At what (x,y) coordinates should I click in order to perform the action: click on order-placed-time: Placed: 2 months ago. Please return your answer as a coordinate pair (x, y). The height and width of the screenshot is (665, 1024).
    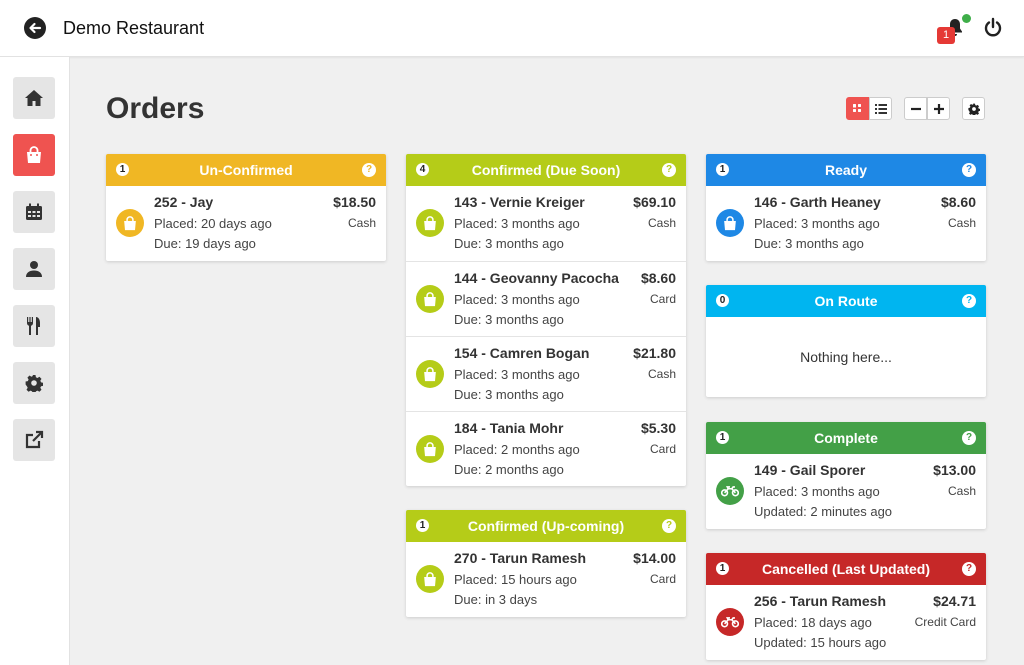
    Looking at the image, I should click on (517, 449).